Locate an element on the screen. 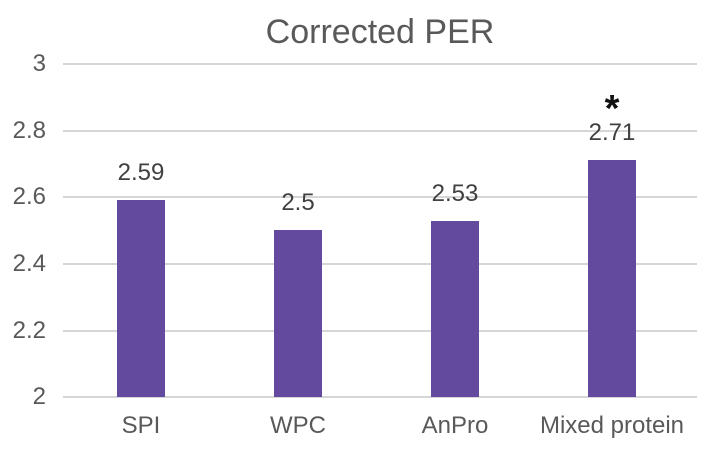 The height and width of the screenshot is (454, 704). bar-anpro is located at coordinates (455, 309).